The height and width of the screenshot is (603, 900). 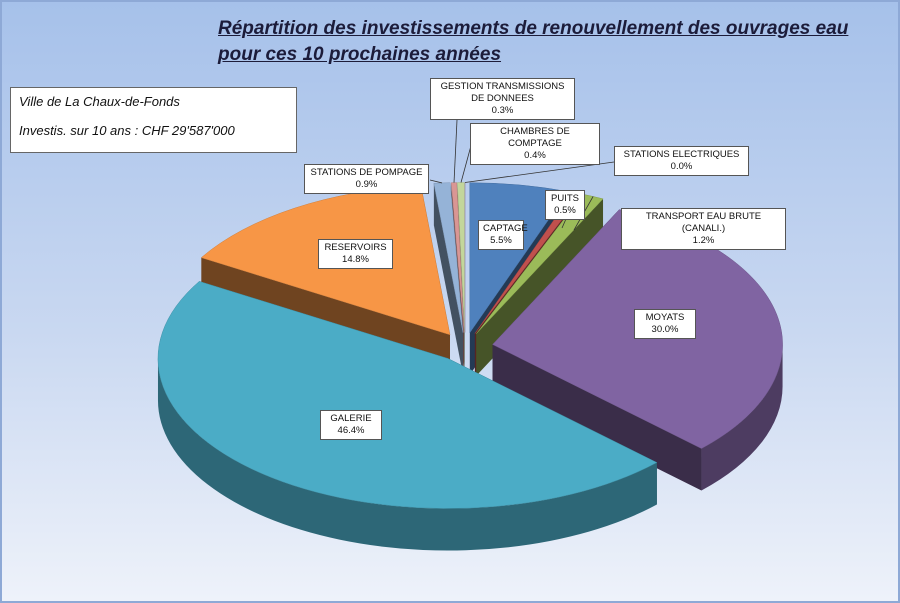 I want to click on data-label: MOYATS 30.0%, so click(x=665, y=324).